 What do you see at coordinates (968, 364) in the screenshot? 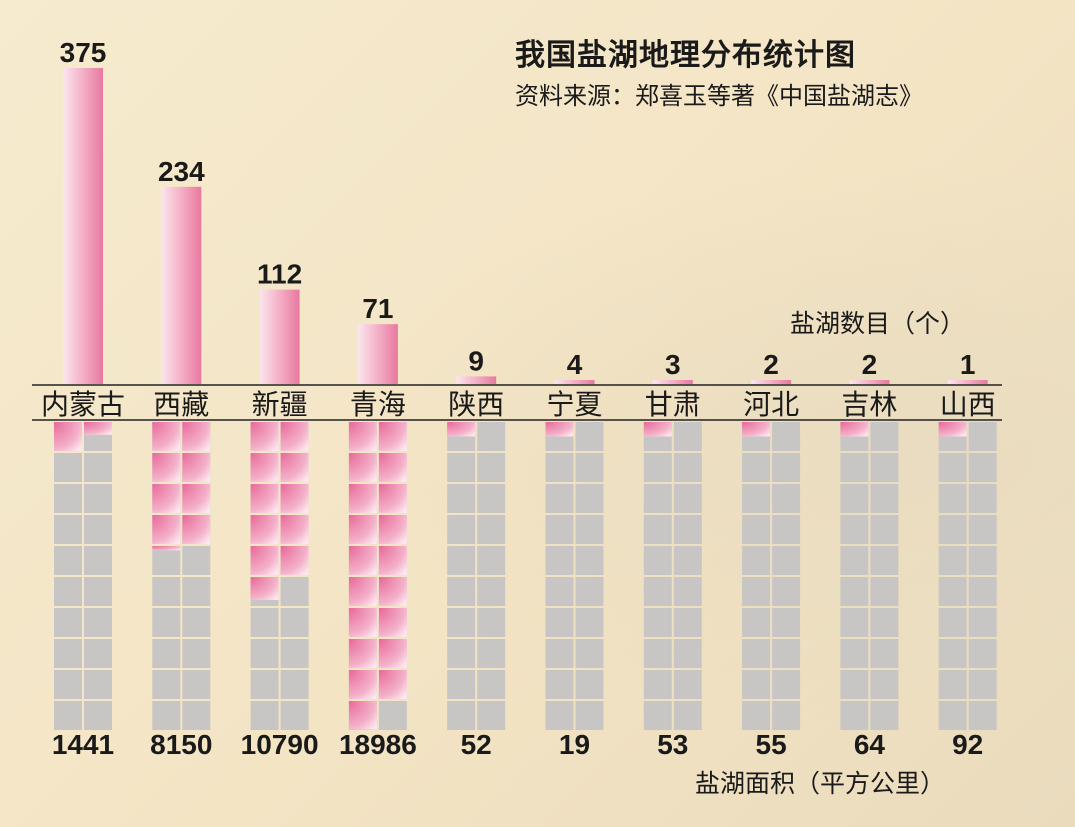
I see `count-value-label: 1` at bounding box center [968, 364].